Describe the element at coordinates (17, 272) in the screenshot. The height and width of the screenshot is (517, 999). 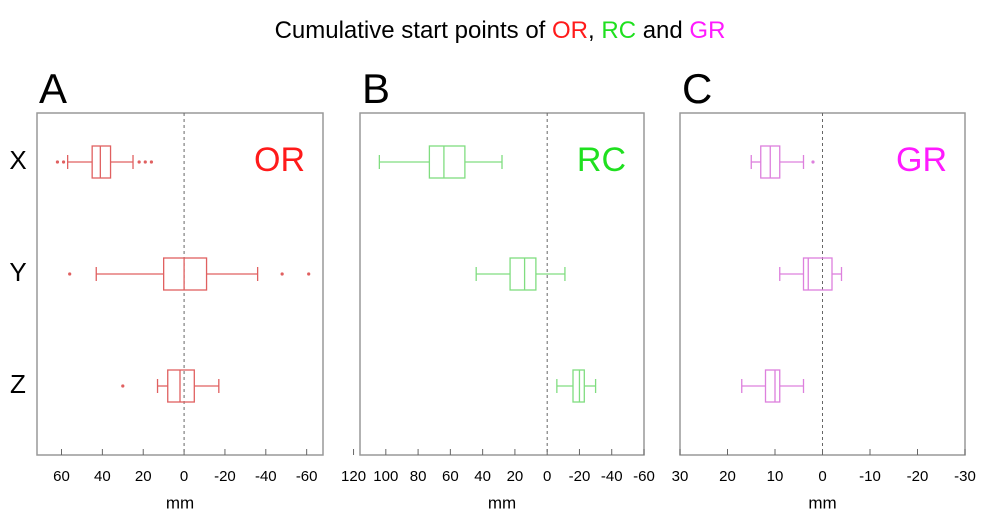
I see `row-label: Y` at that location.